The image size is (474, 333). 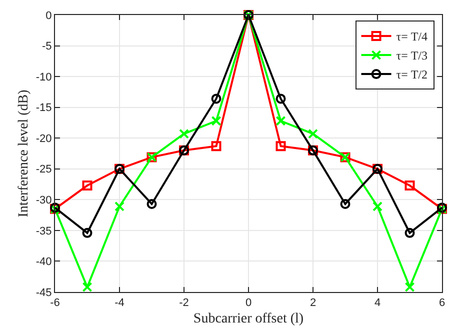 What do you see at coordinates (412, 55) in the screenshot?
I see `legend-label: τ= T/3` at bounding box center [412, 55].